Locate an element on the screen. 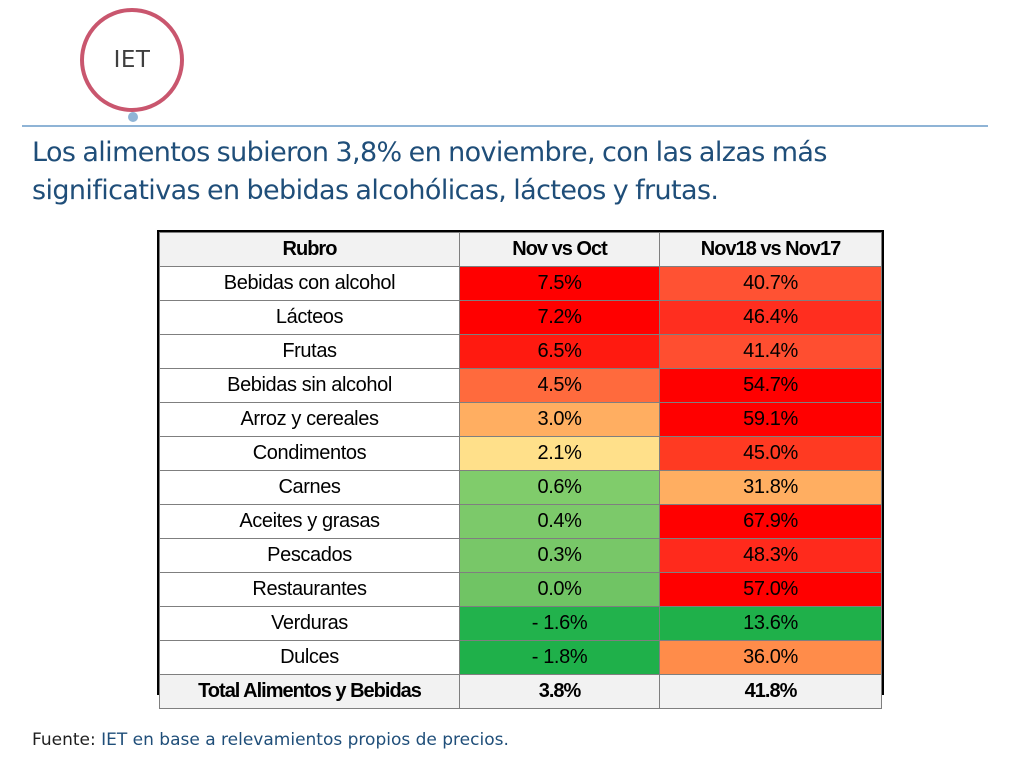  logo-text: IET is located at coordinates (132, 60).